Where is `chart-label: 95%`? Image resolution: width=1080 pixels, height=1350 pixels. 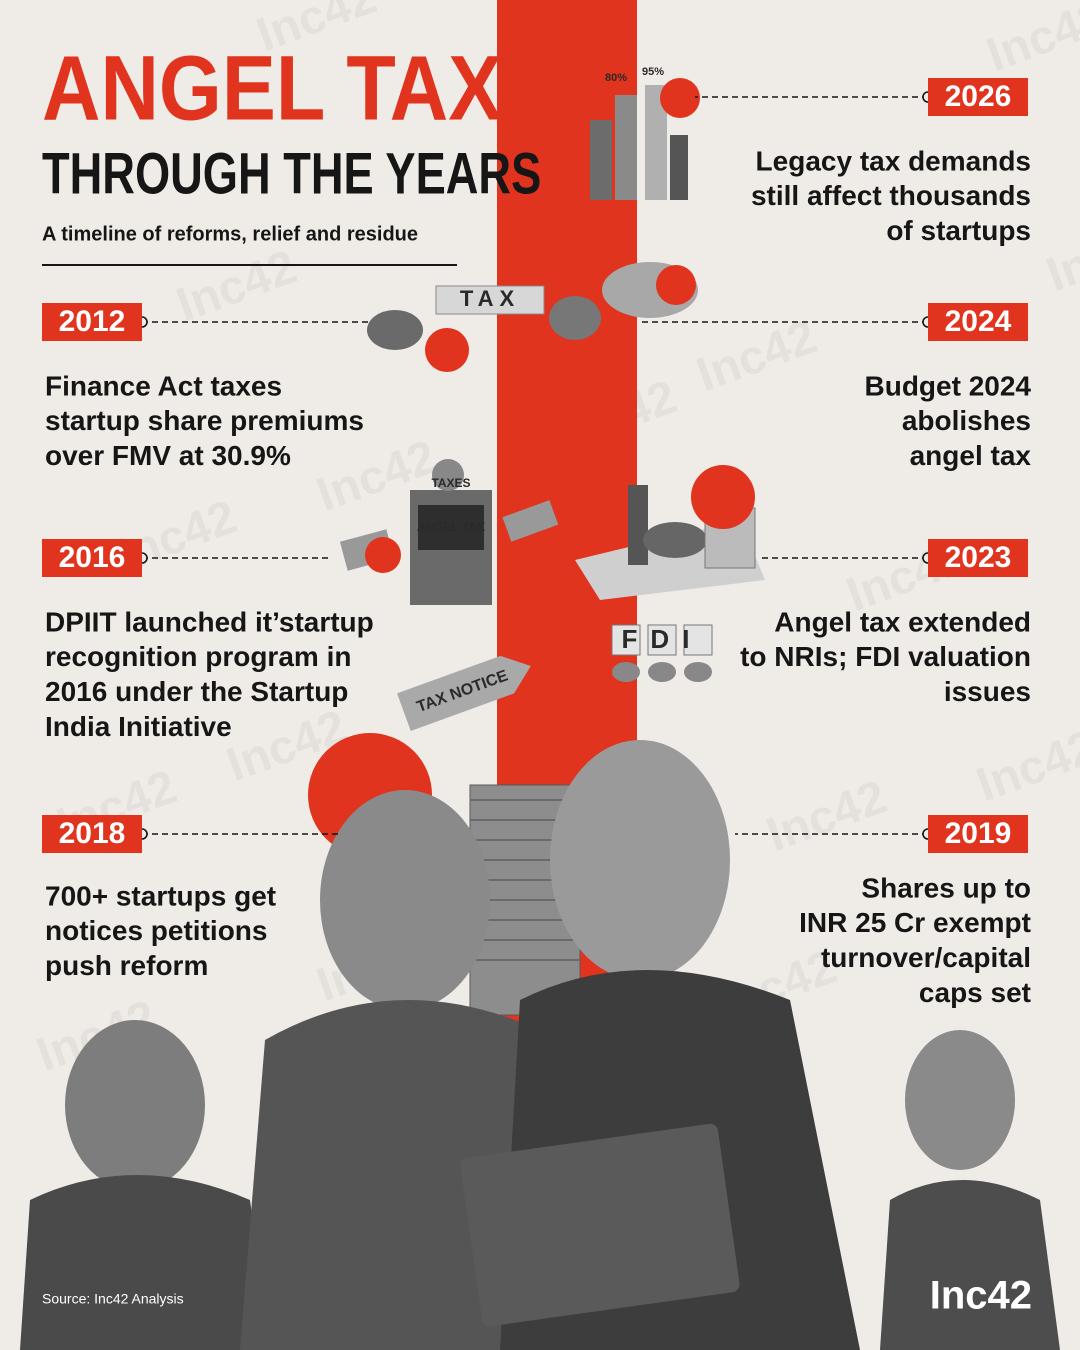 chart-label: 95% is located at coordinates (653, 72).